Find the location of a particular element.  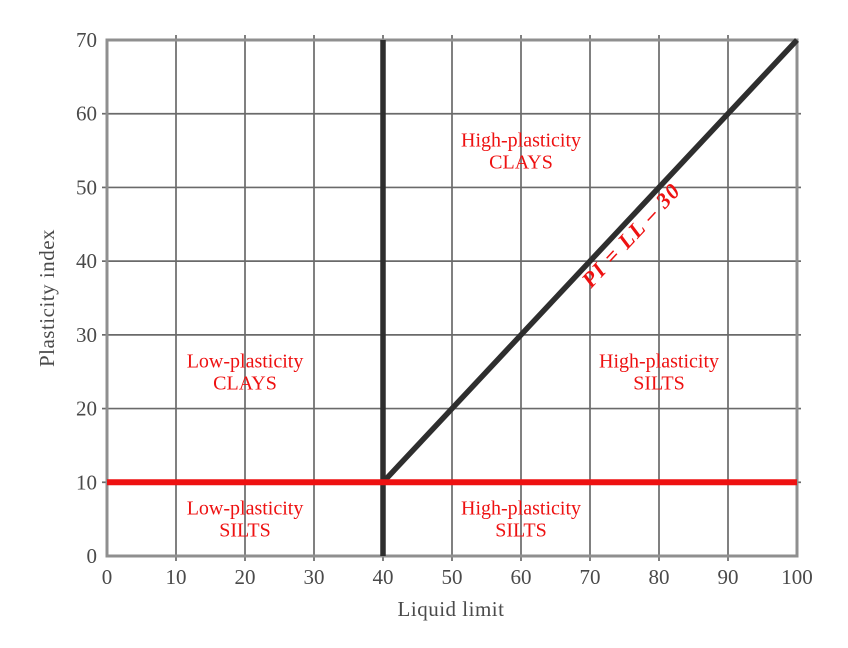

x-tick-label-0: 0 is located at coordinates (107, 577).